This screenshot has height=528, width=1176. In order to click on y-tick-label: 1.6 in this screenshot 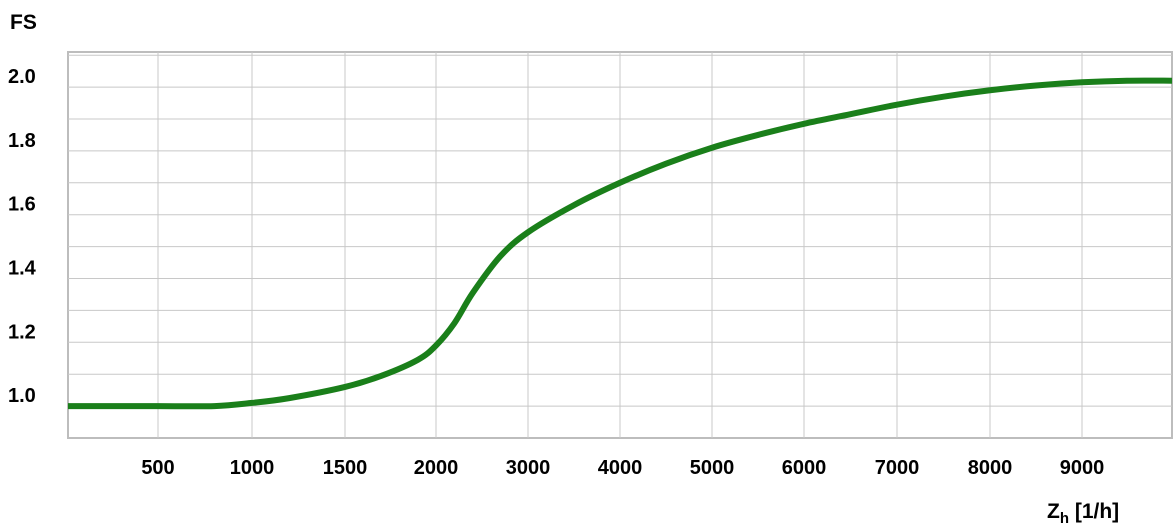, I will do `click(22, 205)`.